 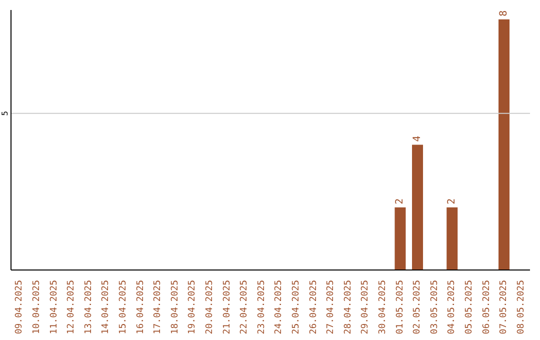 What do you see at coordinates (71, 307) in the screenshot?
I see `x-tick-label: 12.04.2025` at bounding box center [71, 307].